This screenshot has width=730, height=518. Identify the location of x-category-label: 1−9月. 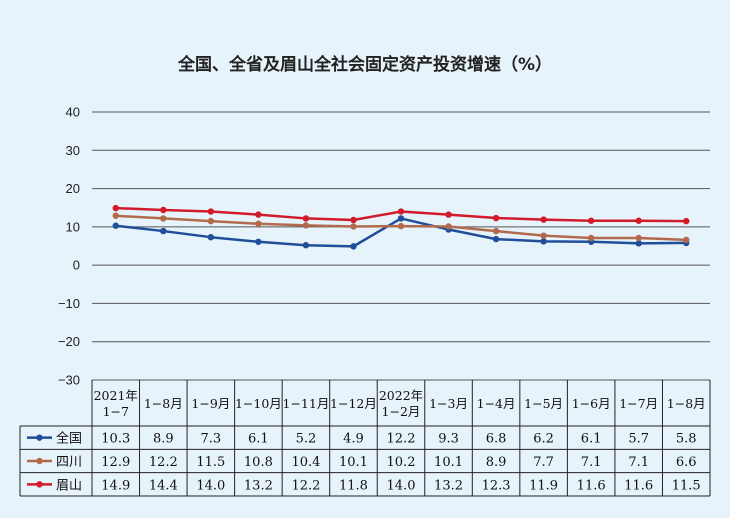
(210, 403).